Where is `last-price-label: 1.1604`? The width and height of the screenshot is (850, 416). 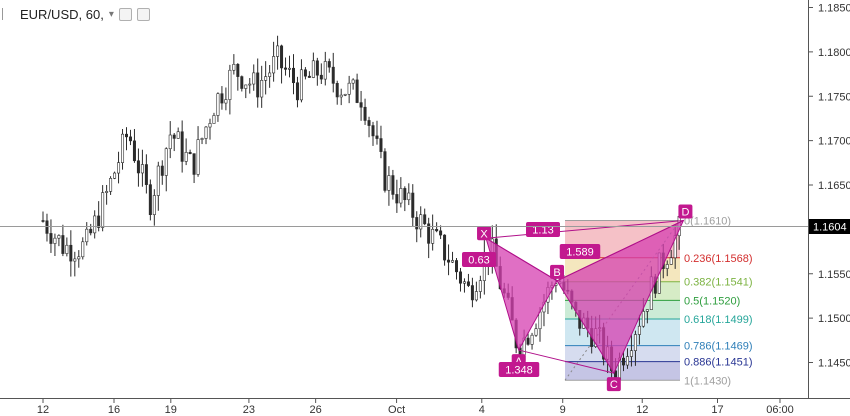 last-price-label: 1.1604 is located at coordinates (830, 228).